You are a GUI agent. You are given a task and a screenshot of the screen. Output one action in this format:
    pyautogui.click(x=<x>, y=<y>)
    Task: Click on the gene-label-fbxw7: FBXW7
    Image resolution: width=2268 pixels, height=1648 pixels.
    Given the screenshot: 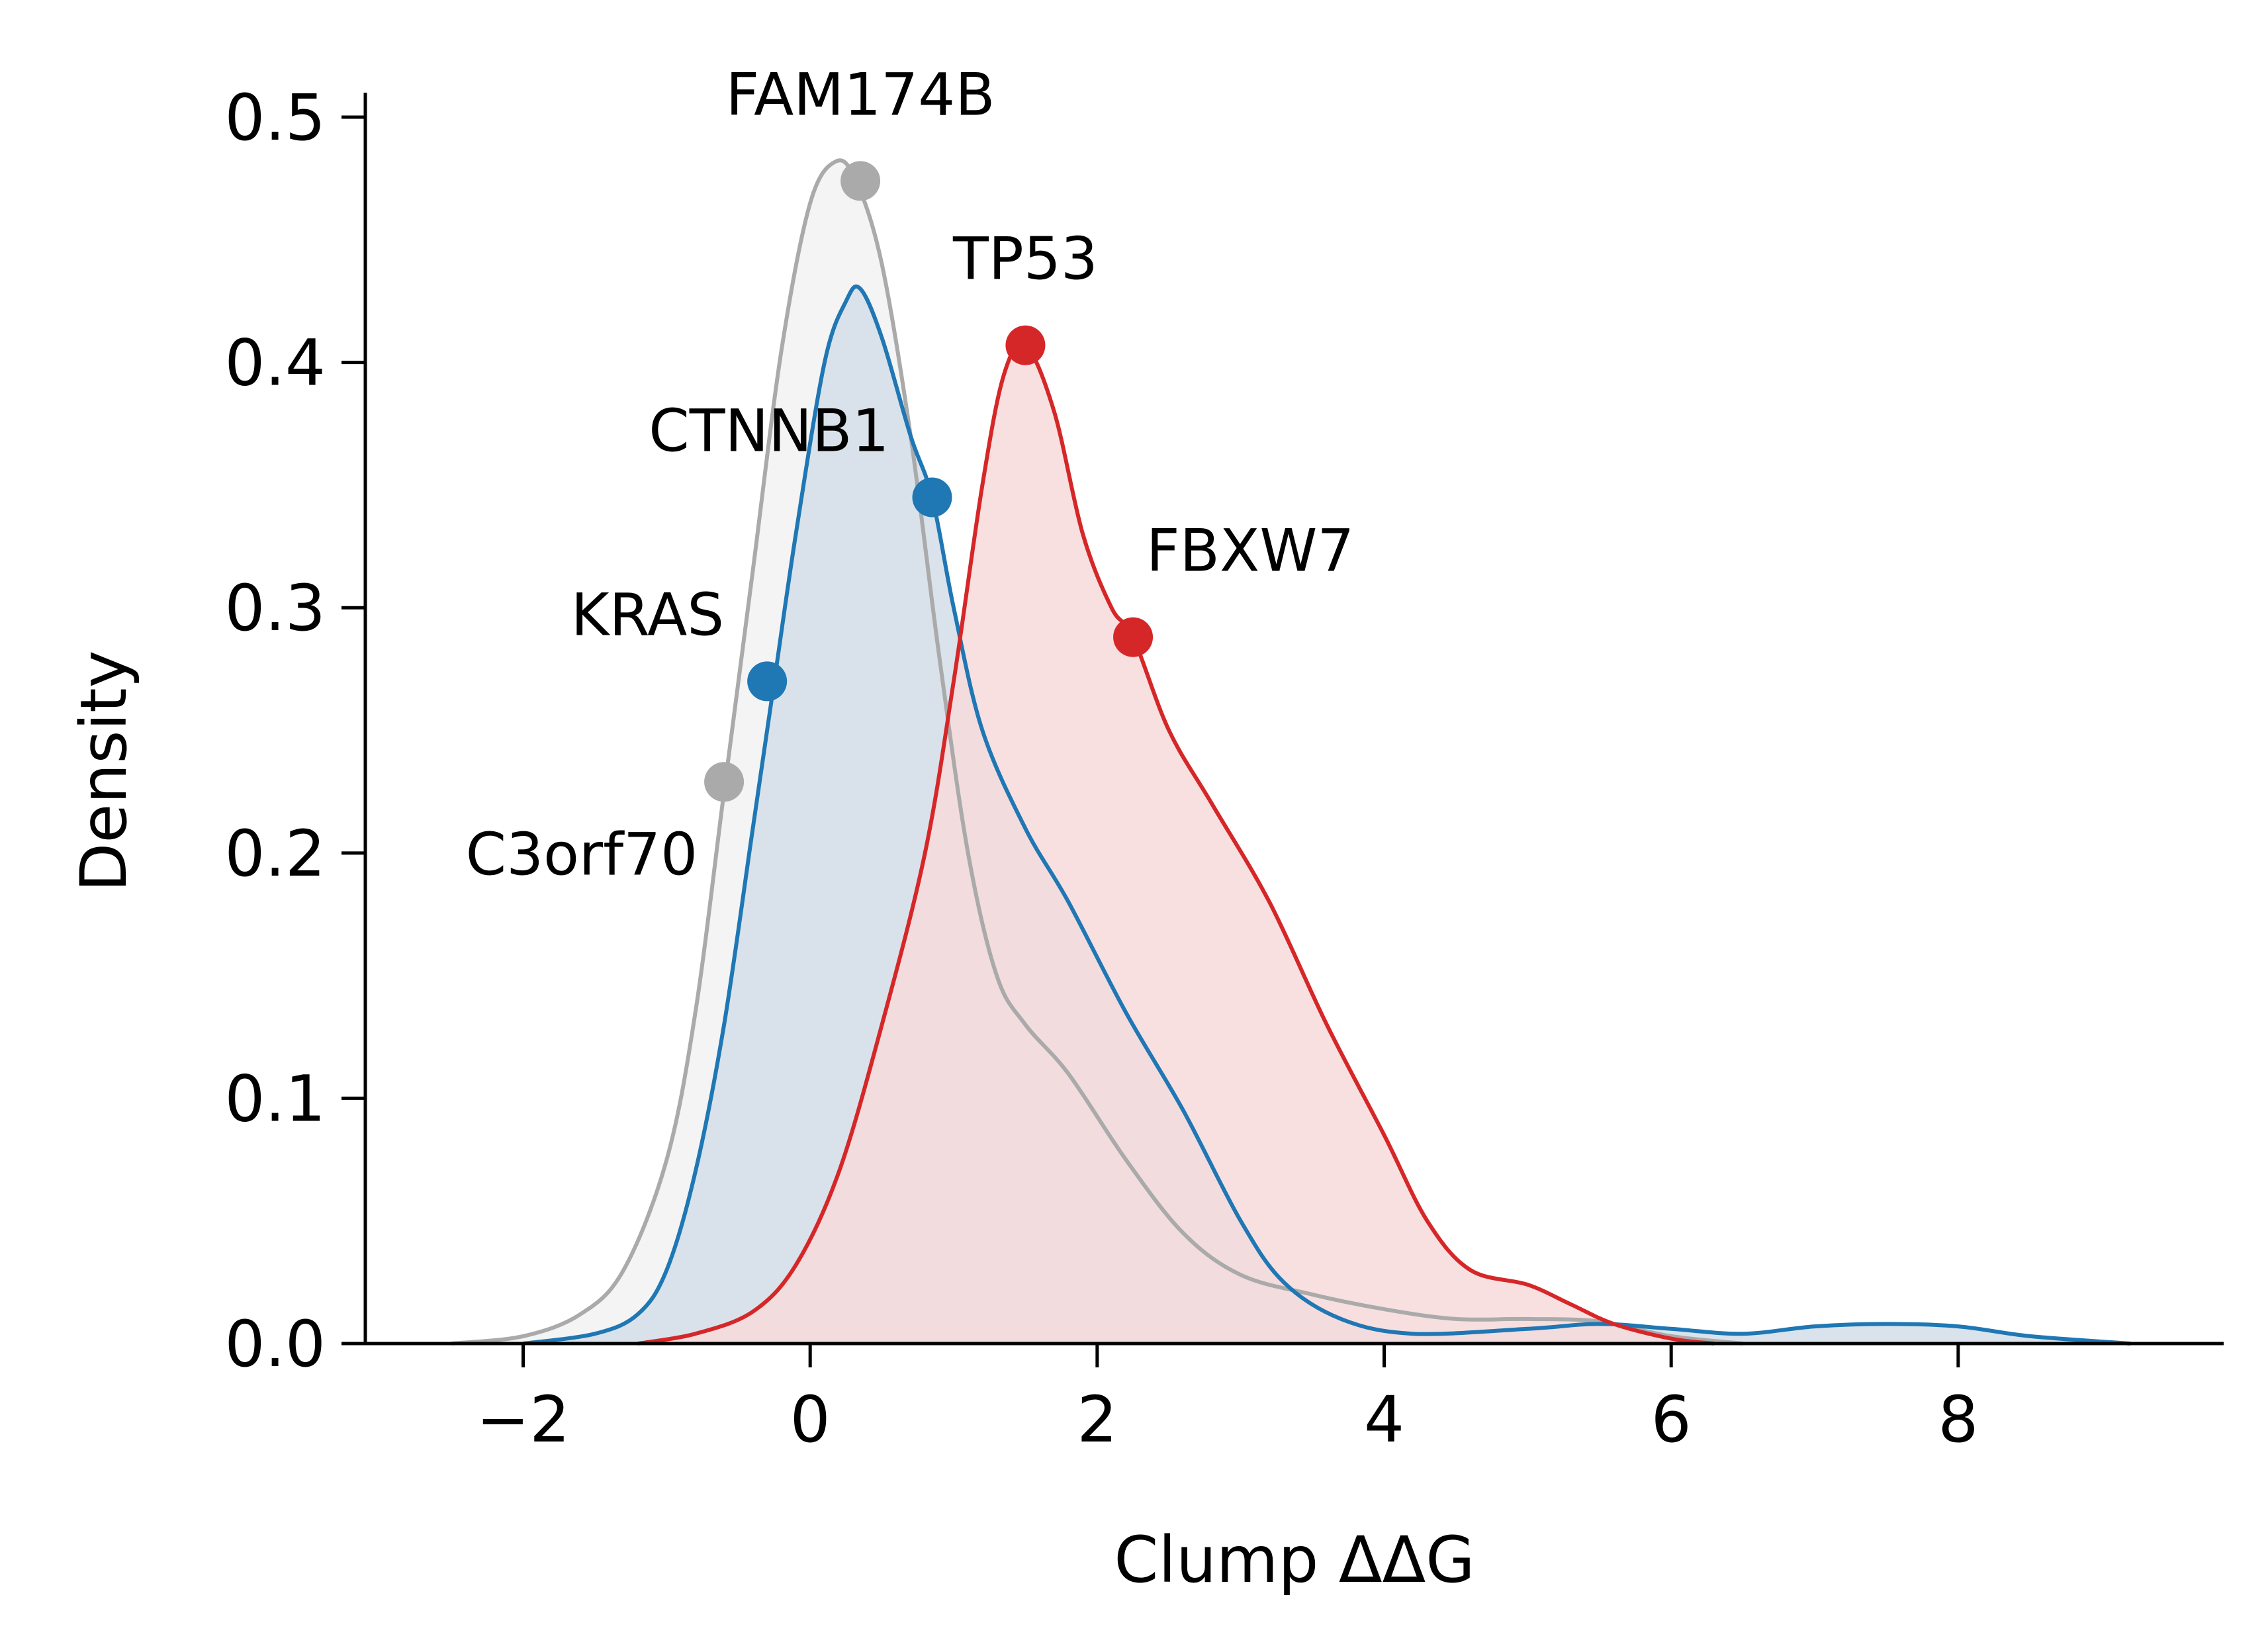 What is the action you would take?
    pyautogui.click(x=1250, y=551)
    